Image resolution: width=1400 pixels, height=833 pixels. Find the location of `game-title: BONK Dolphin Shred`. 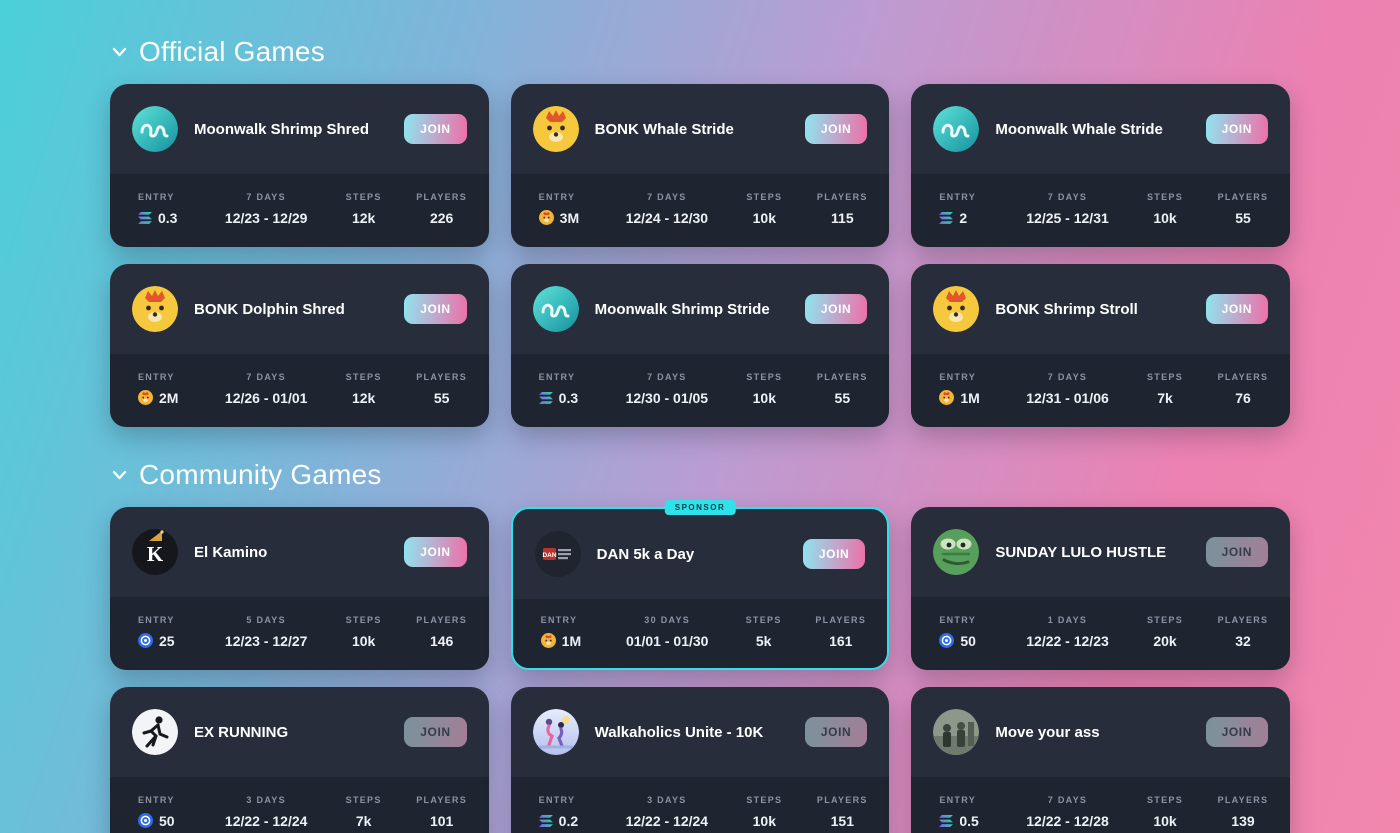

game-title: BONK Dolphin Shred is located at coordinates (269, 309).